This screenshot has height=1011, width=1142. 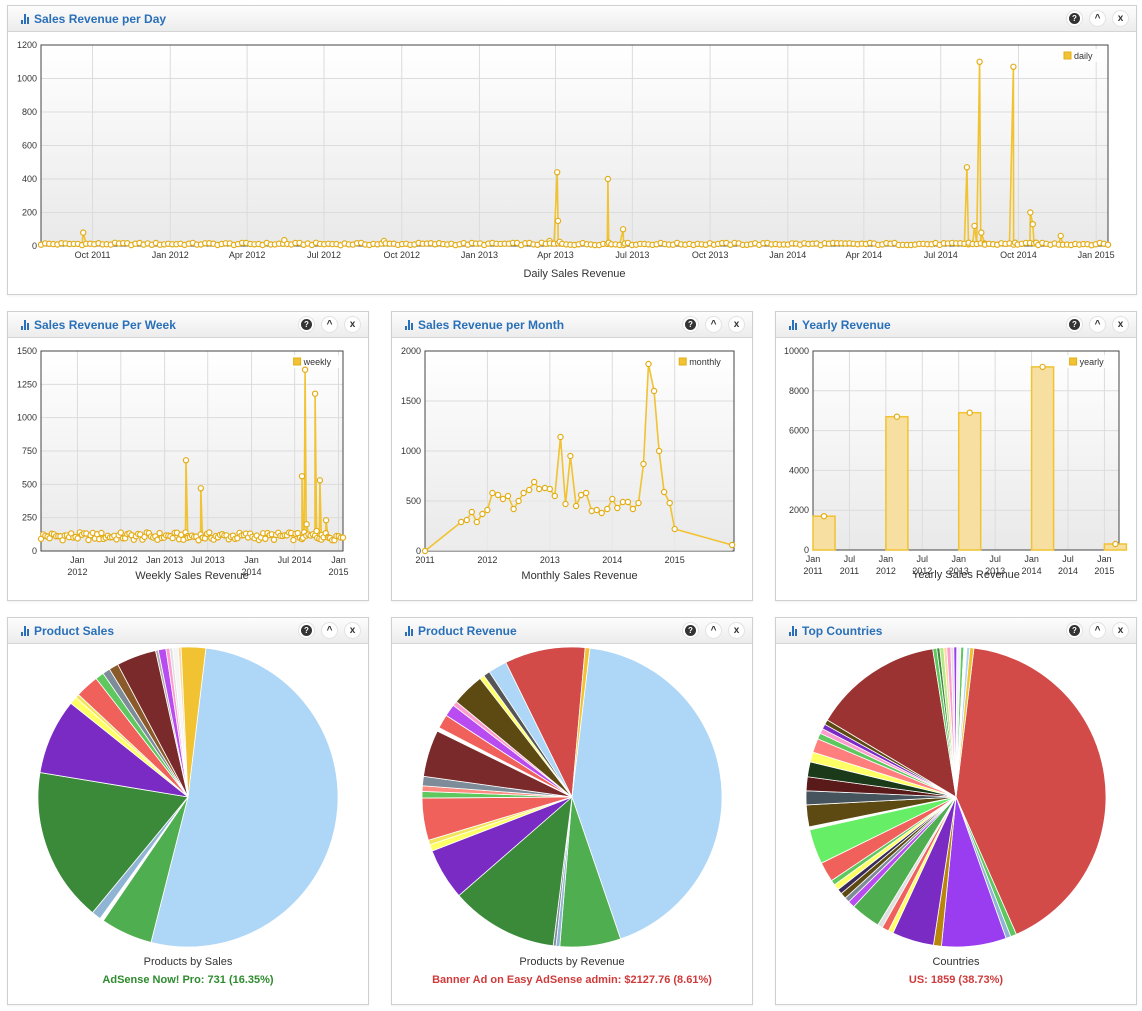 What do you see at coordinates (956, 325) in the screenshot?
I see `widget-header: Yearly Revenue ? ^ x` at bounding box center [956, 325].